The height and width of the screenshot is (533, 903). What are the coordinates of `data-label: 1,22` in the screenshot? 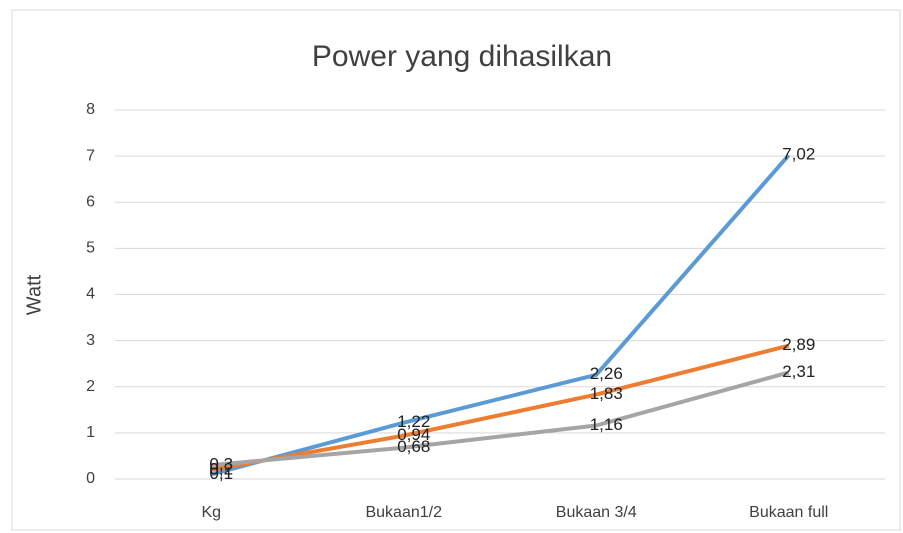 It's located at (413, 421).